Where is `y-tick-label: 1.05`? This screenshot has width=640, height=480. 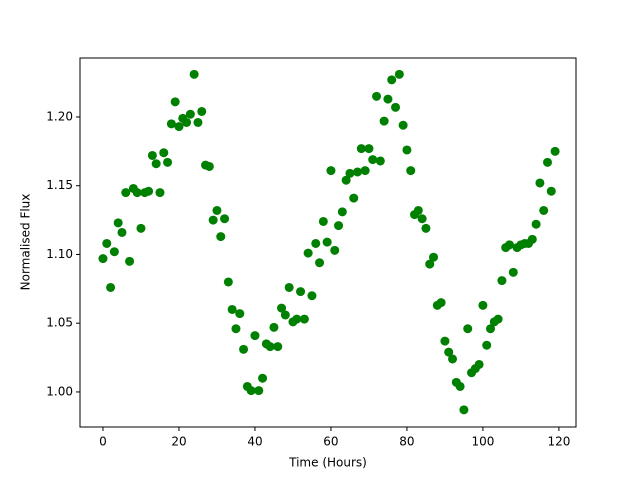
y-tick-label: 1.05 is located at coordinates (59, 323).